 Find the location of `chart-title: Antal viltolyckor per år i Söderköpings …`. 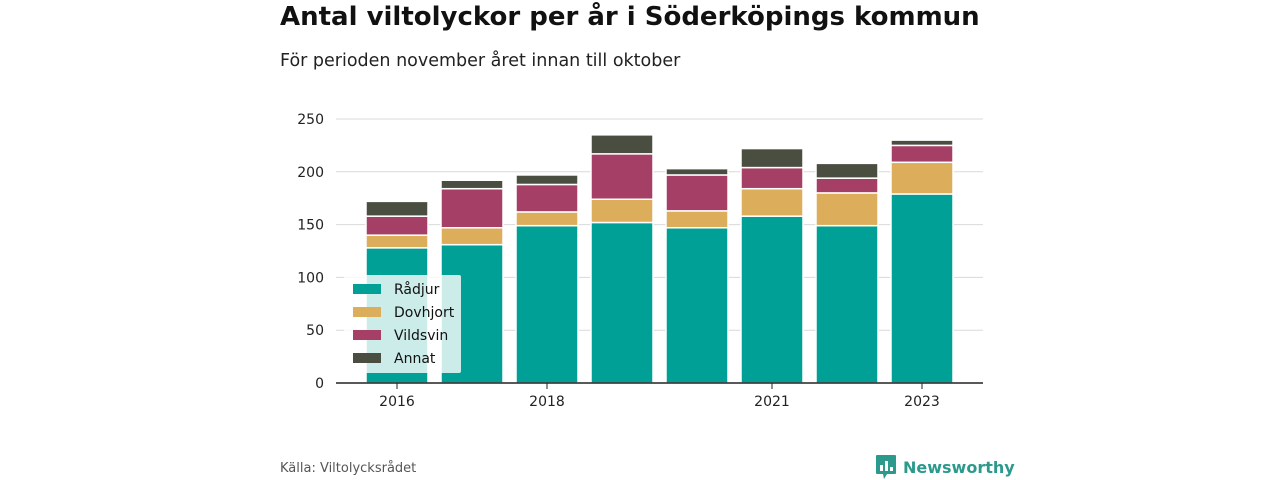

chart-title: Antal viltolyckor per år i Söderköpings … is located at coordinates (630, 17).